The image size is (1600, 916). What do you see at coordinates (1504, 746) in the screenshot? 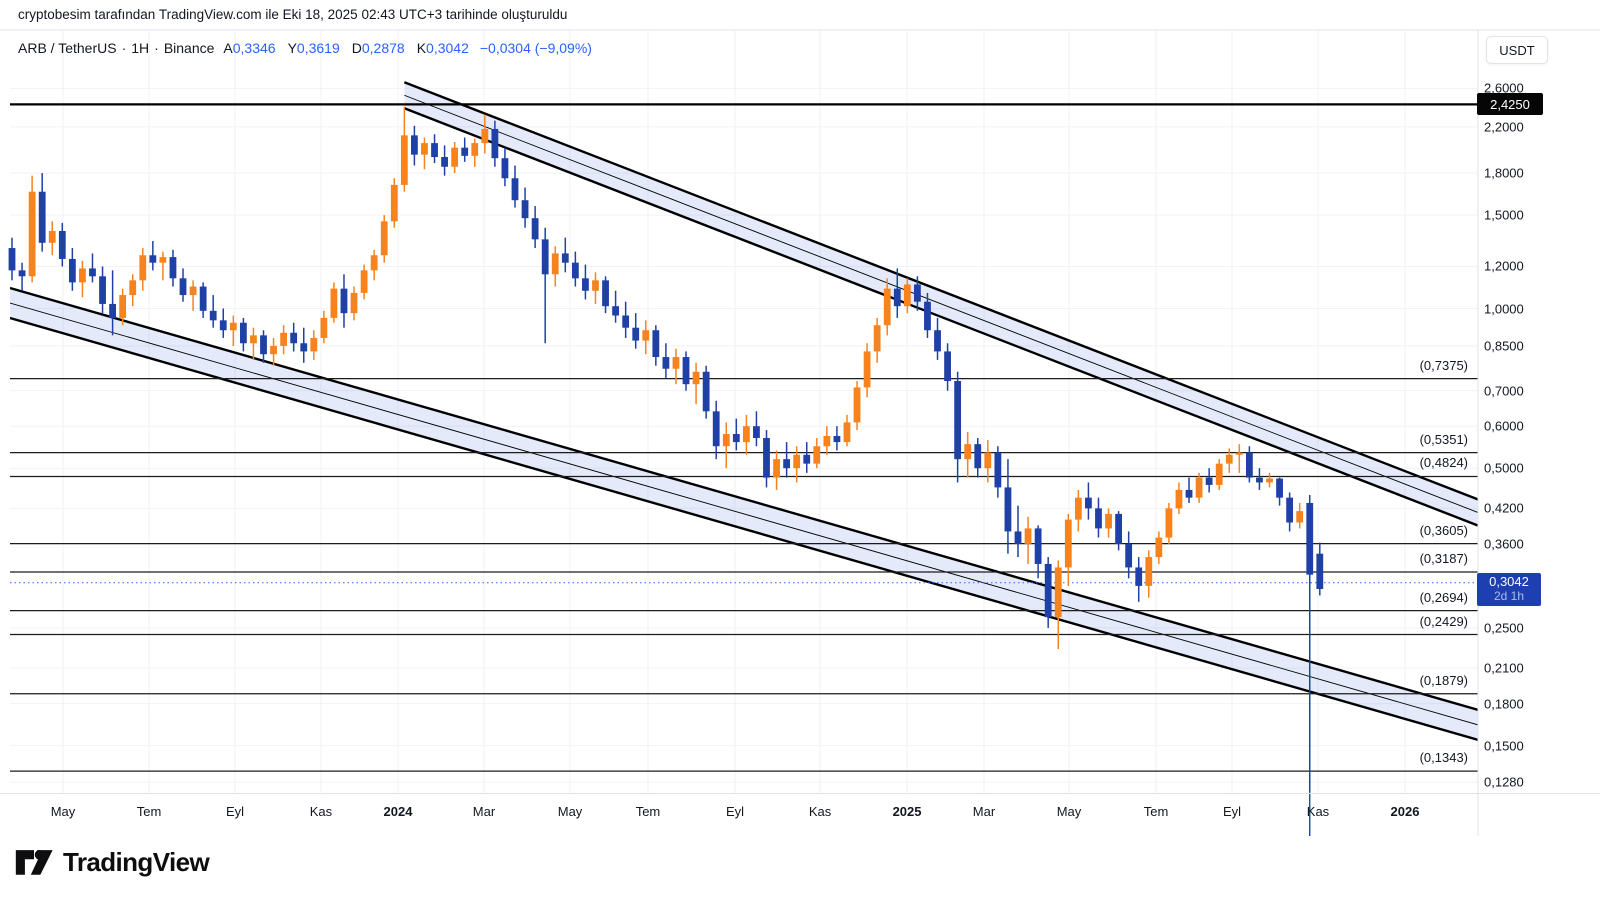
I see `price-tick-label: 0,1500` at bounding box center [1504, 746].